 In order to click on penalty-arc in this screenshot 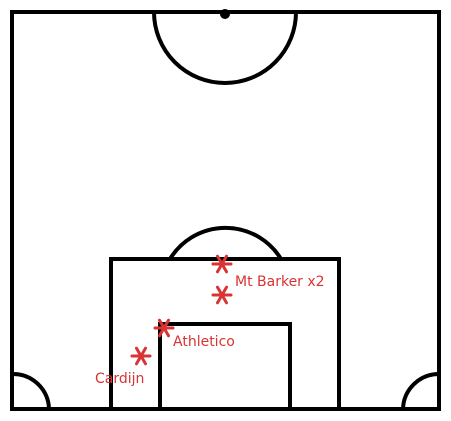, I will do `click(225, 243)`.